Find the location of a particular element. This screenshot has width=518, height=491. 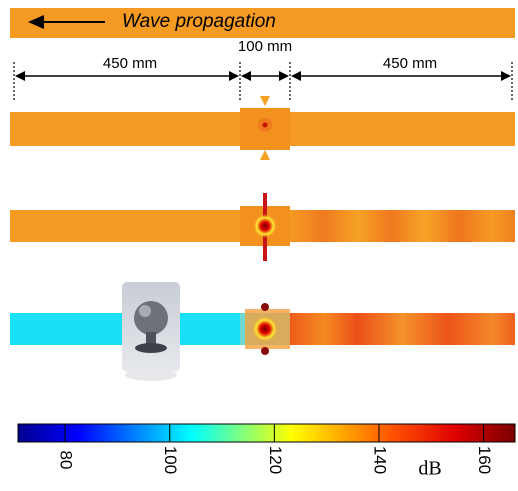

colorbar-tick-label: 80 is located at coordinates (66, 460).